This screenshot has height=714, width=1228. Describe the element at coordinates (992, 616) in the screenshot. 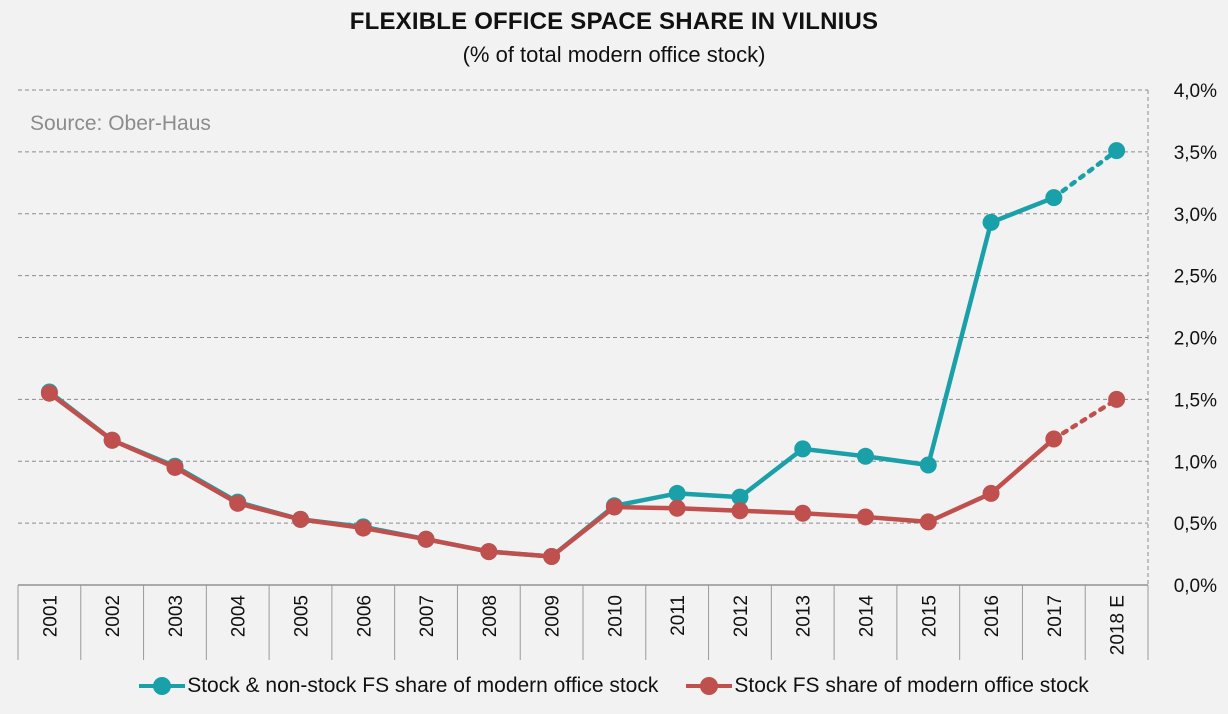

I see `x-tick-label: 2016` at that location.